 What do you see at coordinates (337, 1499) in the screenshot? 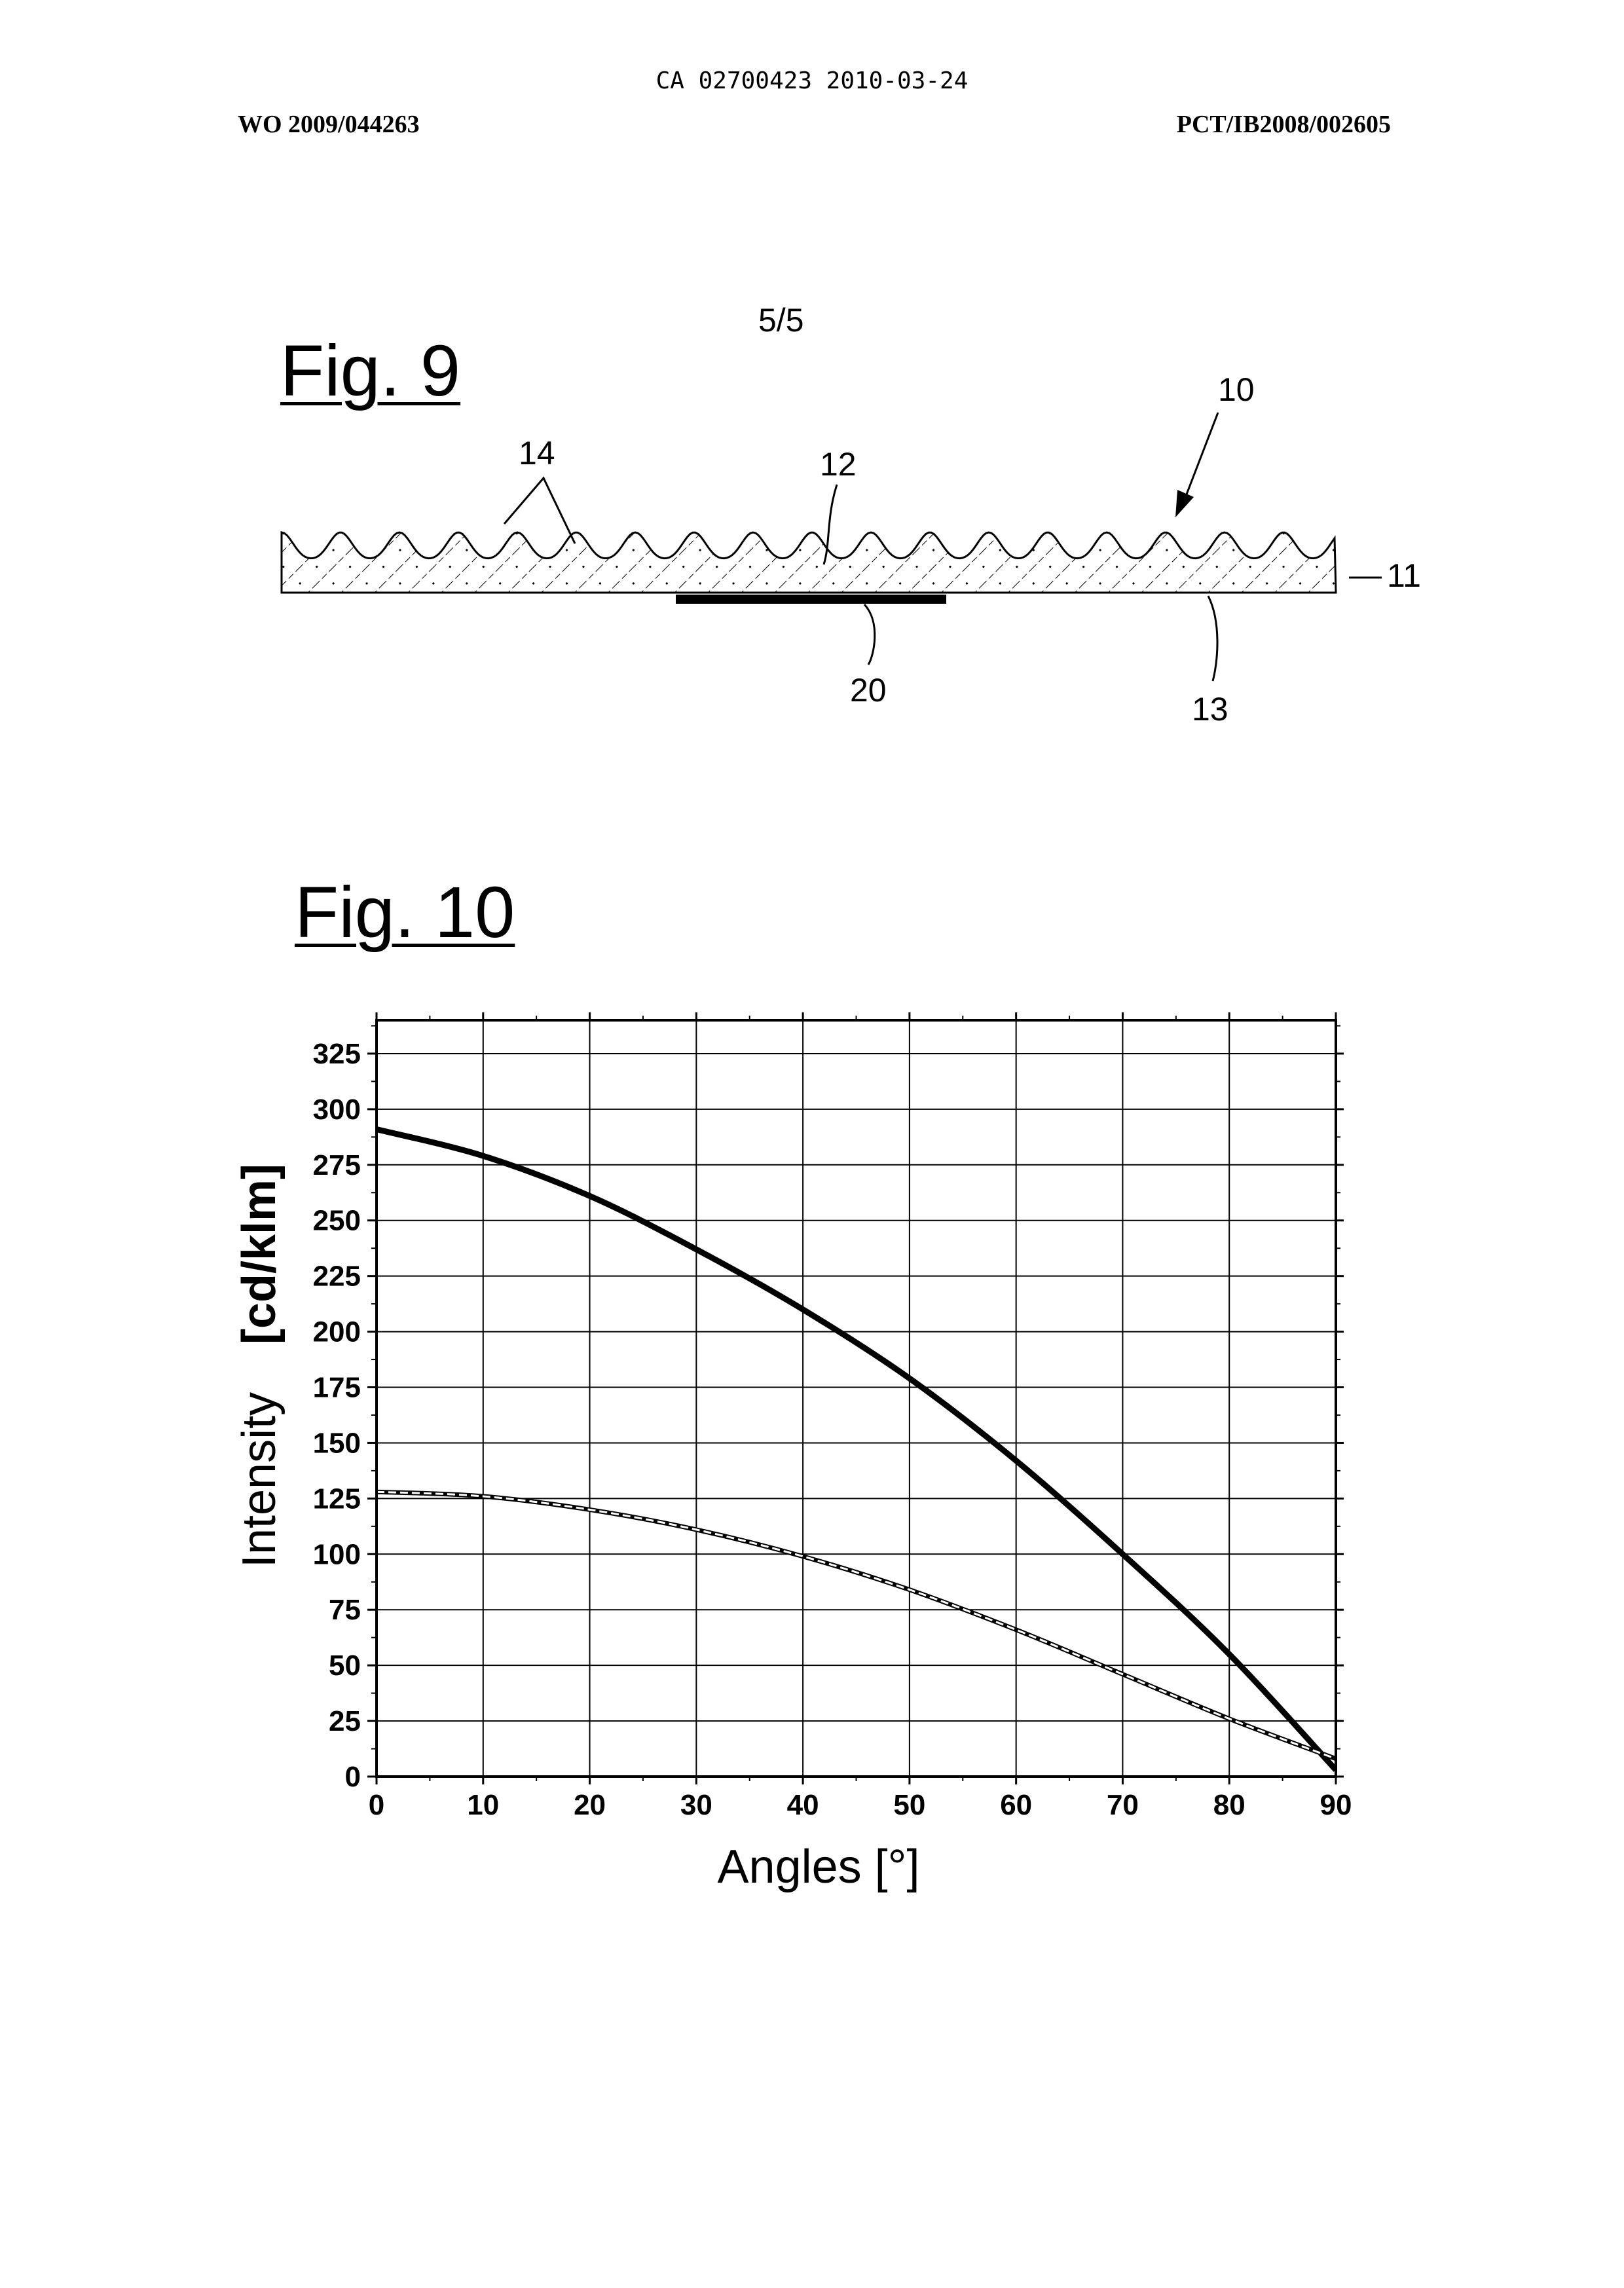
I see `y-tick-label: 125` at bounding box center [337, 1499].